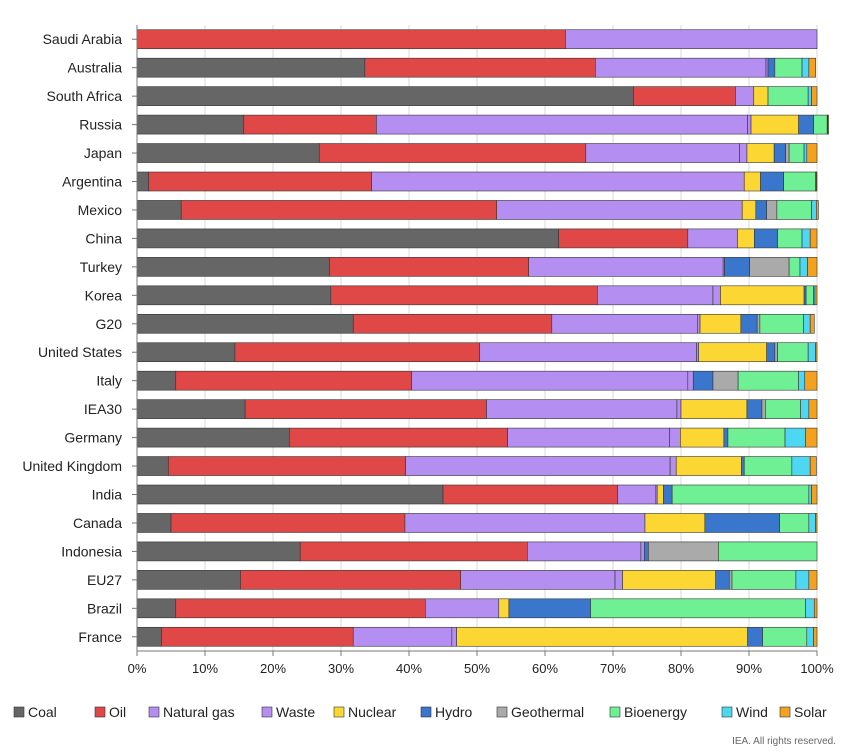 The width and height of the screenshot is (850, 755). Describe the element at coordinates (137, 668) in the screenshot. I see `x-tick-label: 0%` at that location.